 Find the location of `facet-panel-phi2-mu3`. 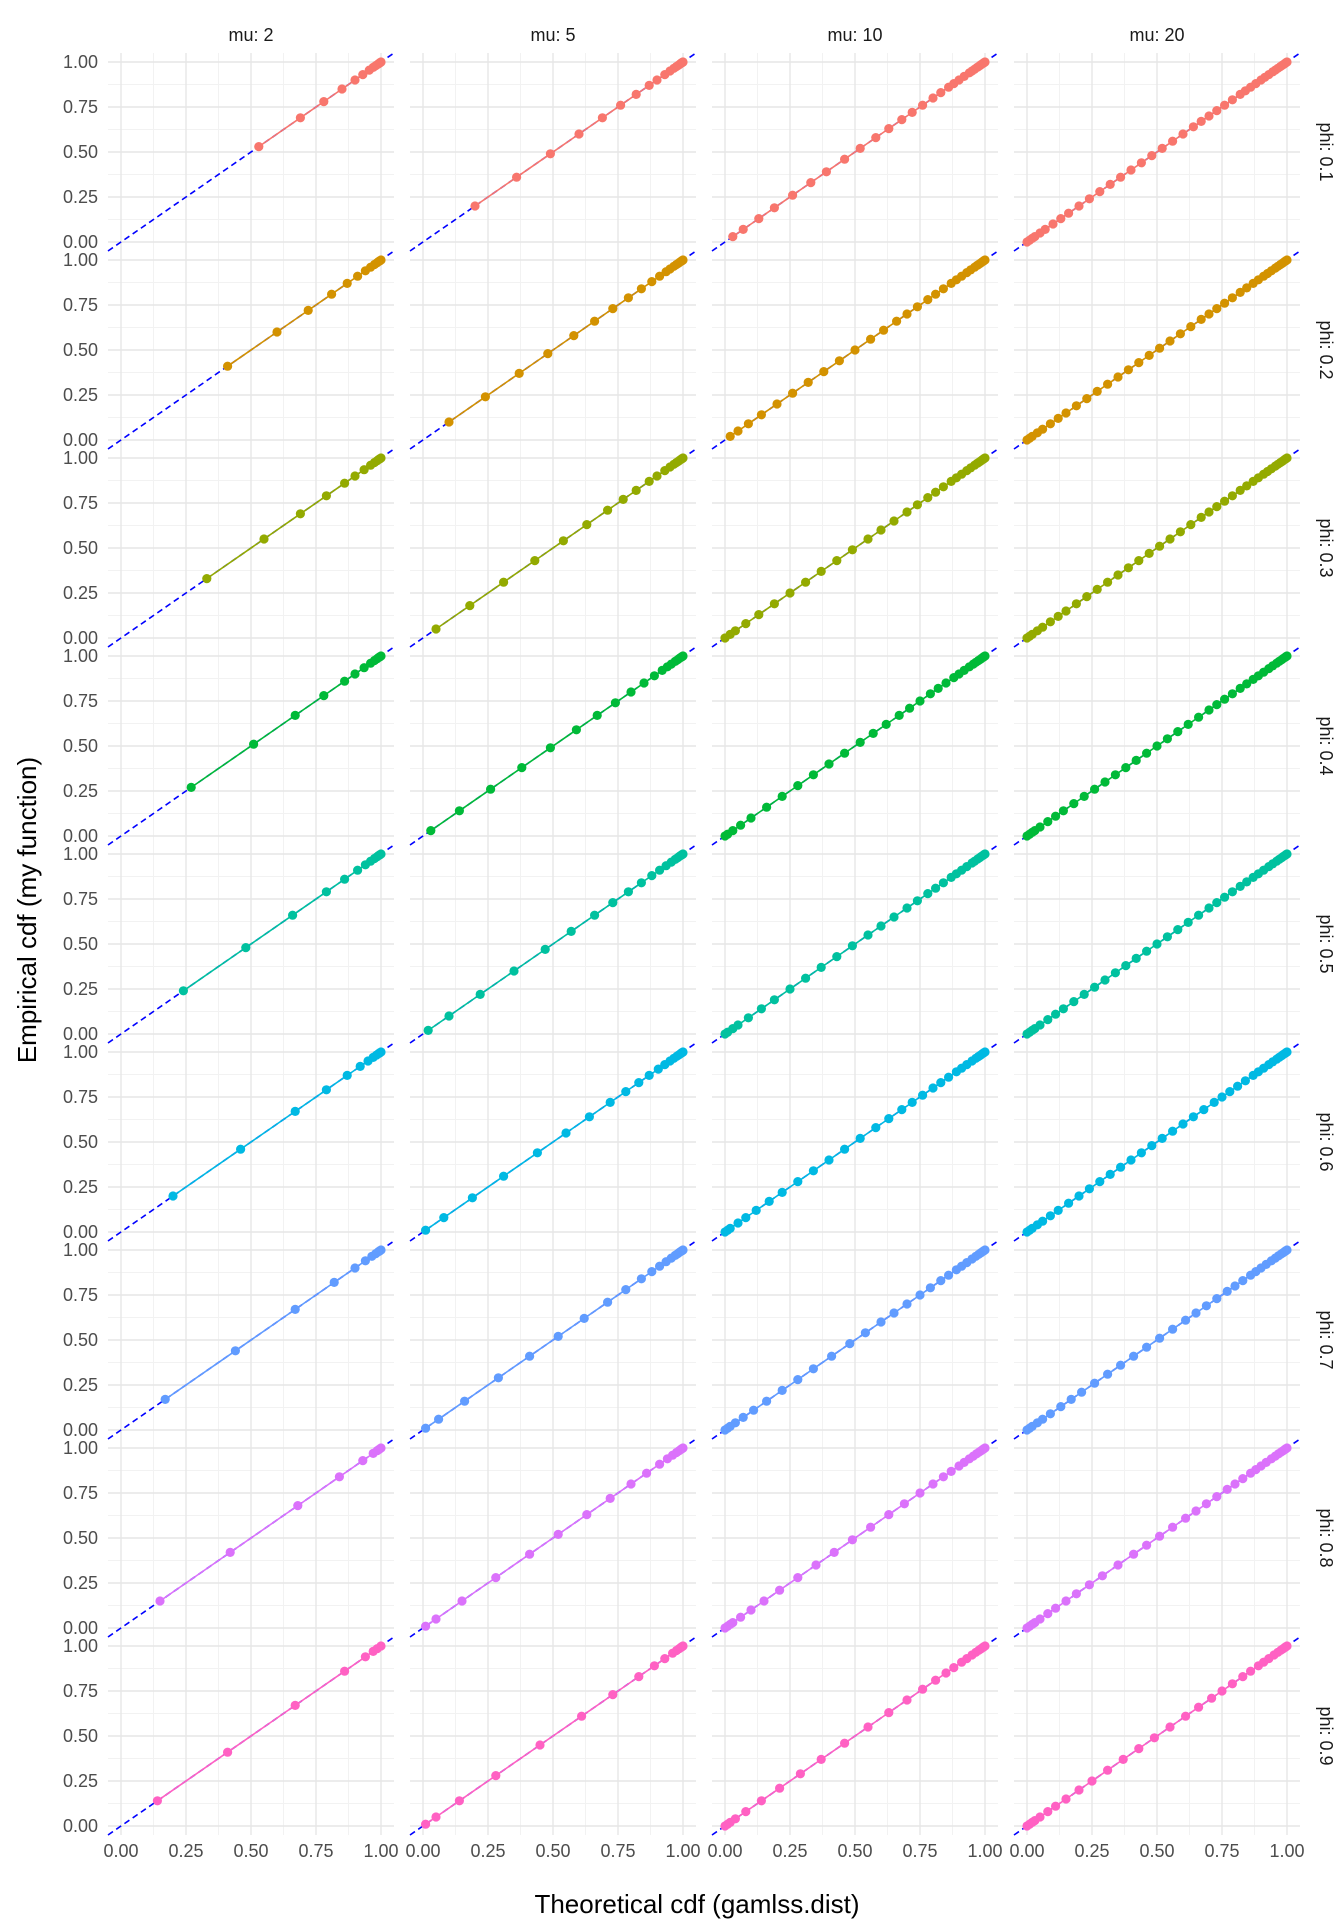

facet-panel-phi2-mu3 is located at coordinates (855, 350).